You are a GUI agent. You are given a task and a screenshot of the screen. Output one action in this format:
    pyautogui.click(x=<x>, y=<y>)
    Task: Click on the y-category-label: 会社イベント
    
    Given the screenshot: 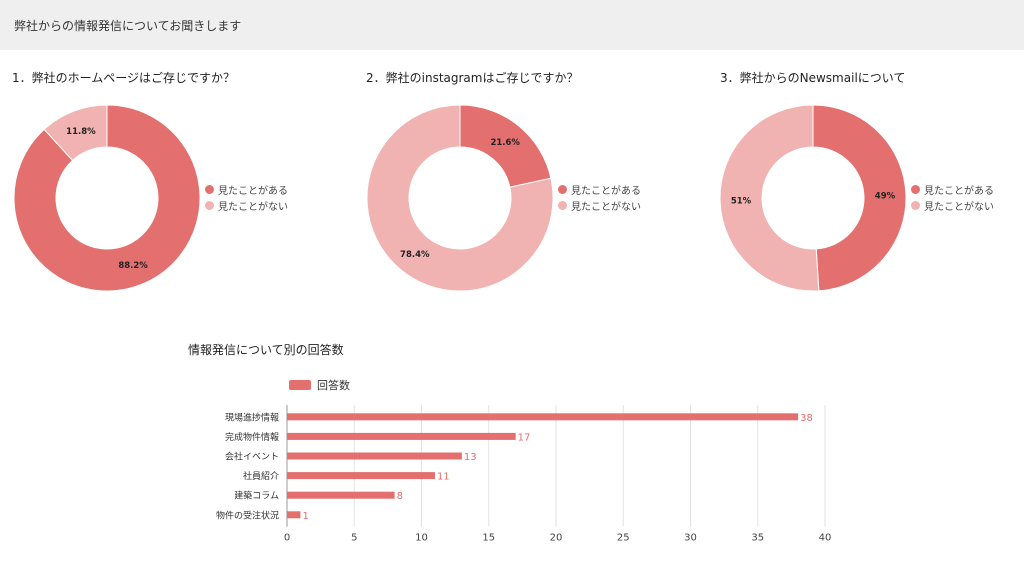 What is the action you would take?
    pyautogui.click(x=252, y=457)
    